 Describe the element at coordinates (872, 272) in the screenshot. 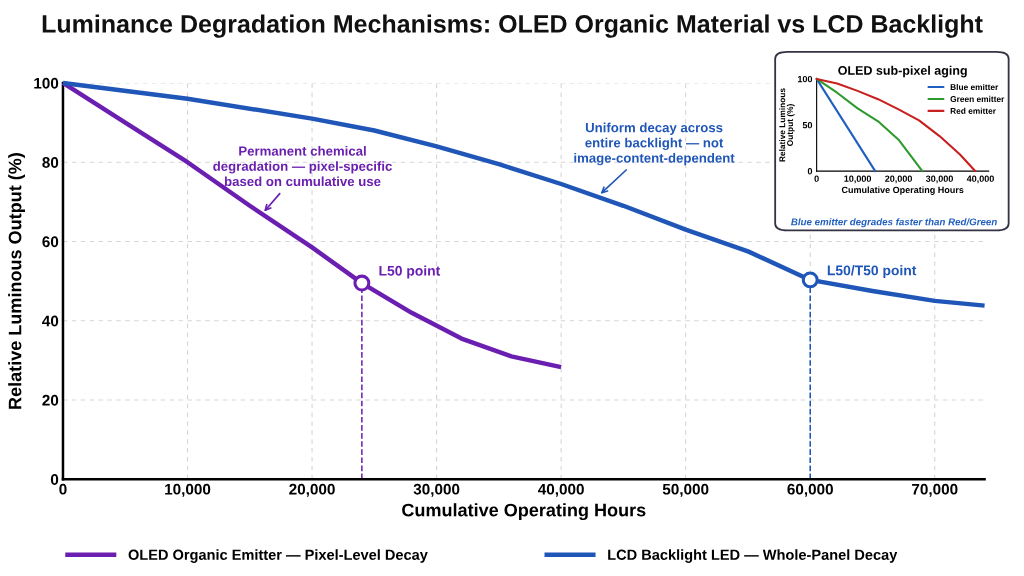

I see `annotation: L50/T50 point` at that location.